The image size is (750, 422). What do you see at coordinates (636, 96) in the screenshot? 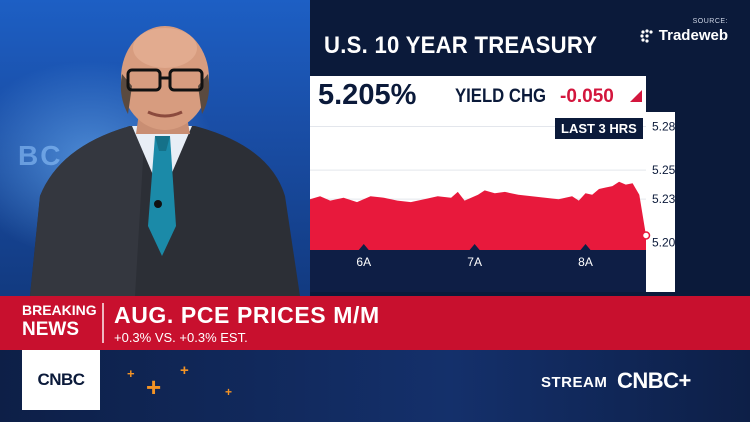
I see `down-arrow-icon` at bounding box center [636, 96].